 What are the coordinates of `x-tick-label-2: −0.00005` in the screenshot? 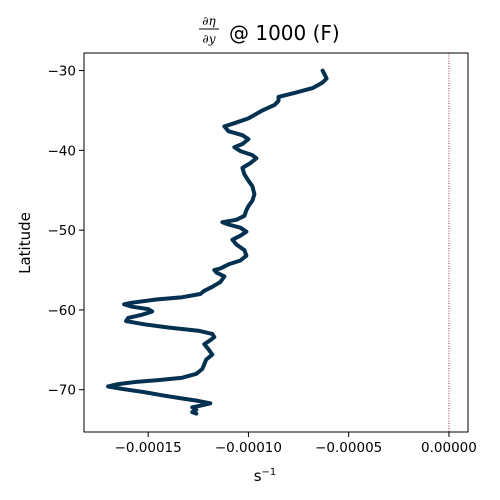 It's located at (348, 448).